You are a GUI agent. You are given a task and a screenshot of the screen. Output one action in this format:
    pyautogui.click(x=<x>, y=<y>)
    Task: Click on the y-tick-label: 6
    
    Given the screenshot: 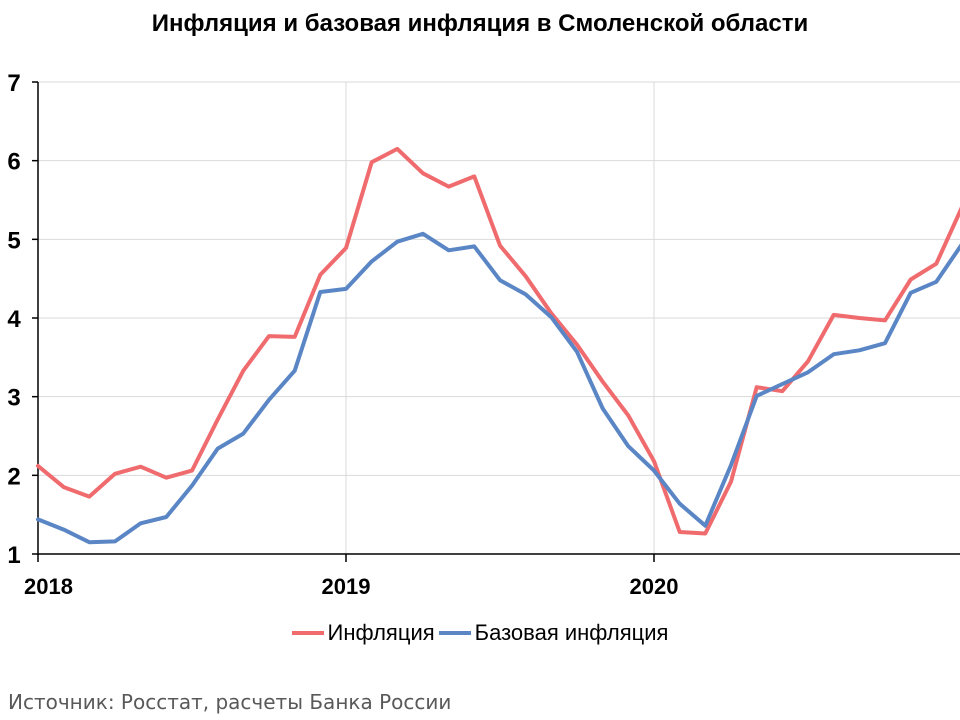 What is the action you would take?
    pyautogui.click(x=13, y=162)
    